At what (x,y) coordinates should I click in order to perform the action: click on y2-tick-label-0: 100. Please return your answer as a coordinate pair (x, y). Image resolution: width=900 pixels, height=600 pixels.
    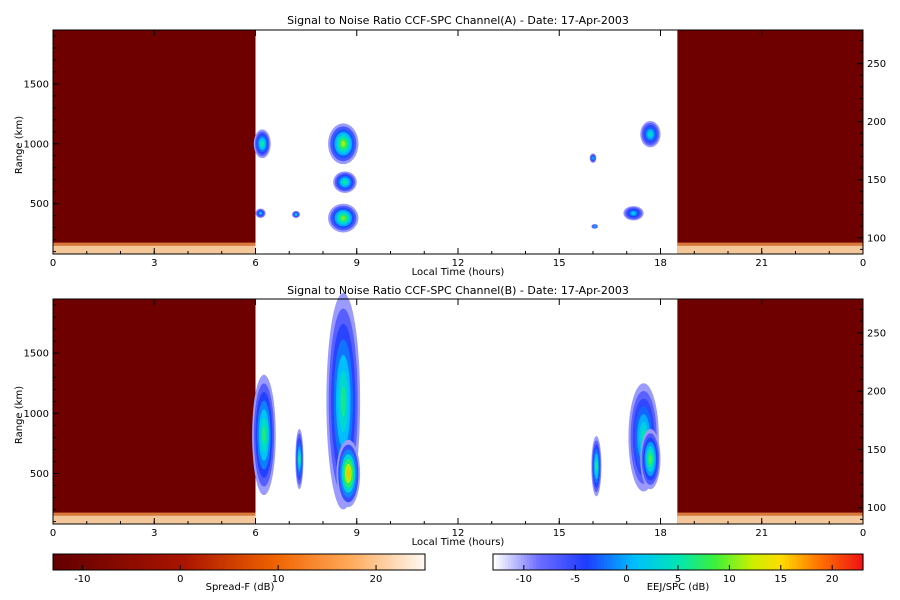
    Looking at the image, I should click on (876, 238).